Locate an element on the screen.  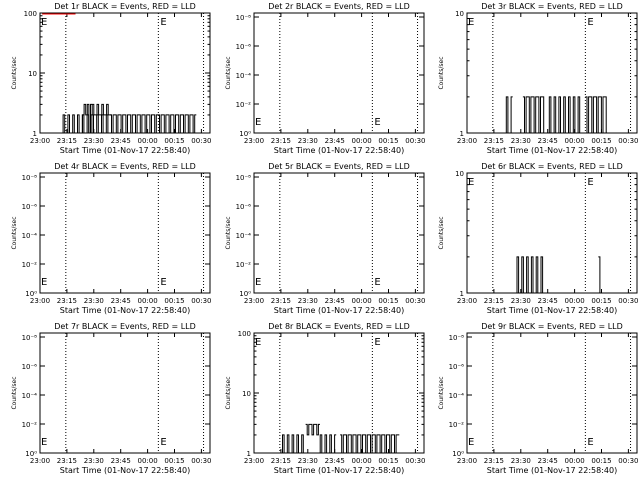
p9-title: Det 9r BLACK = Events, RED = LLD is located at coordinates (552, 326).